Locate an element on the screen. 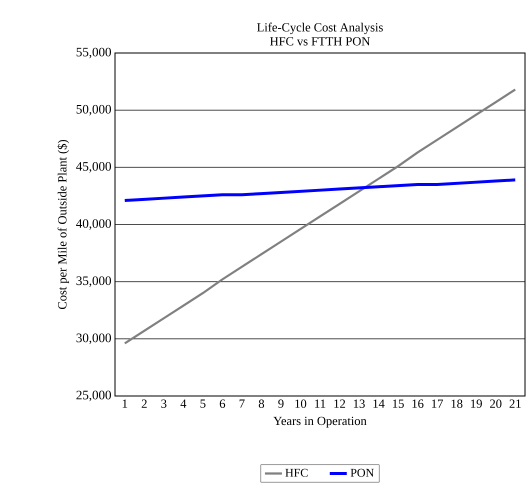 The width and height of the screenshot is (528, 503). x-tick-label: 2 is located at coordinates (144, 404).